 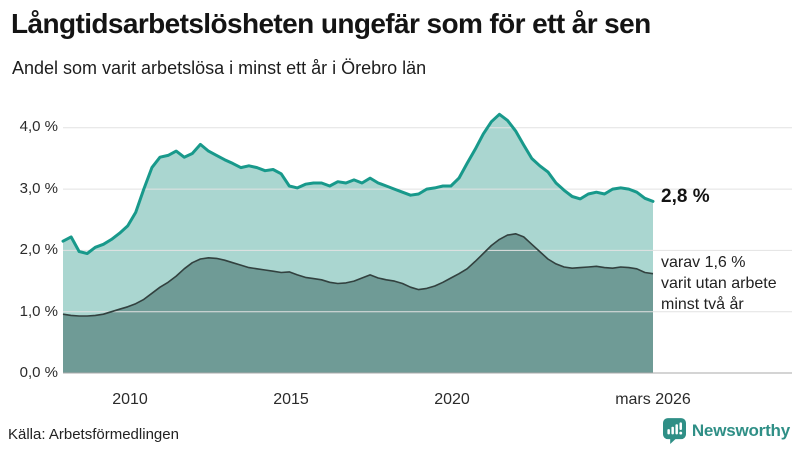 What do you see at coordinates (291, 399) in the screenshot?
I see `x-tick-label: 2015` at bounding box center [291, 399].